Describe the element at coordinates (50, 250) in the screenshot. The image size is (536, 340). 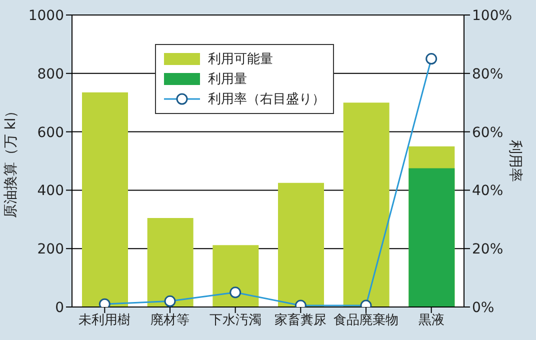
I see `y-tick-label: 200` at that location.